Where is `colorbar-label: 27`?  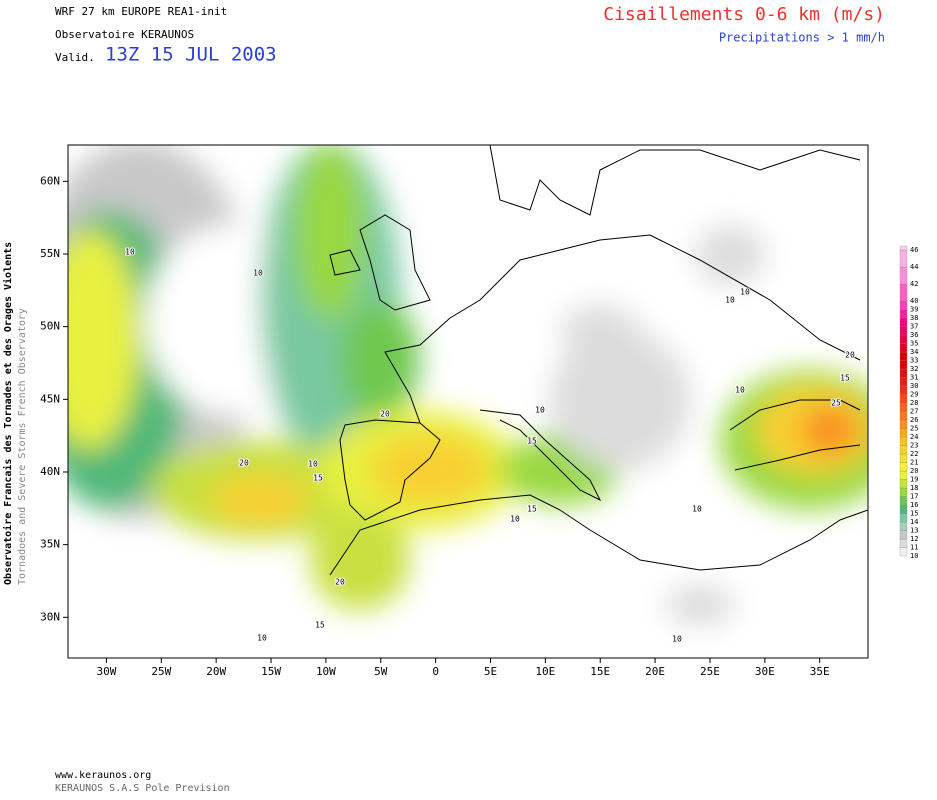 colorbar-label: 27 is located at coordinates (914, 412).